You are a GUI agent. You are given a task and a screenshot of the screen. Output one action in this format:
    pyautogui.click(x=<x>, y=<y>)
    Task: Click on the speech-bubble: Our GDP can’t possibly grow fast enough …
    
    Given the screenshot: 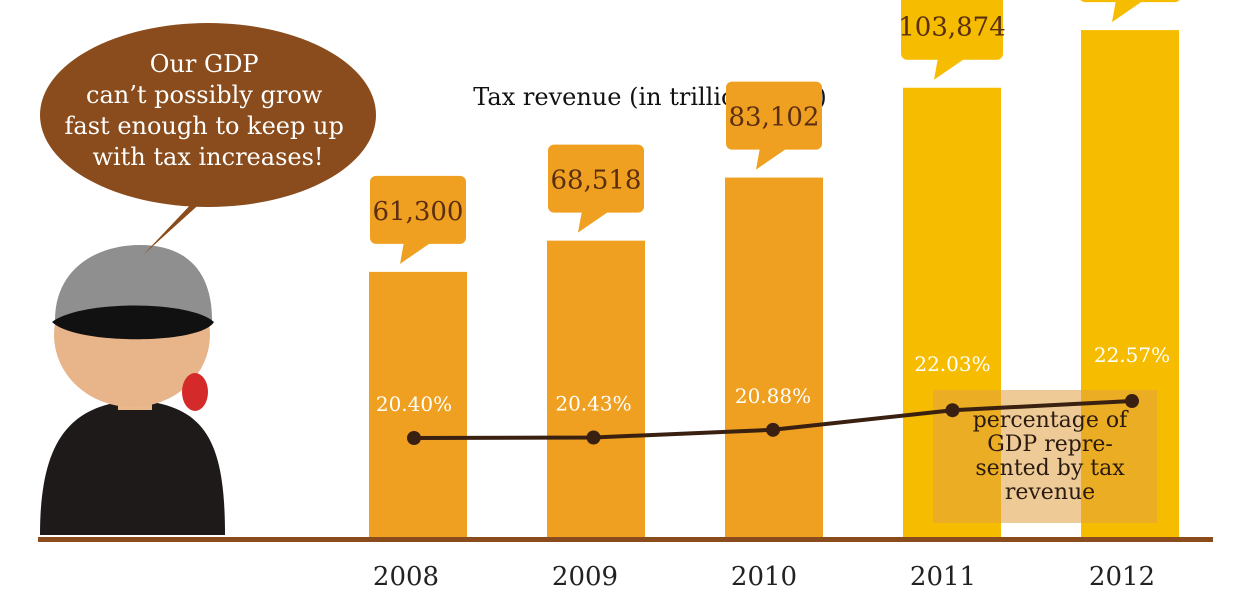 What is the action you would take?
    pyautogui.click(x=208, y=139)
    